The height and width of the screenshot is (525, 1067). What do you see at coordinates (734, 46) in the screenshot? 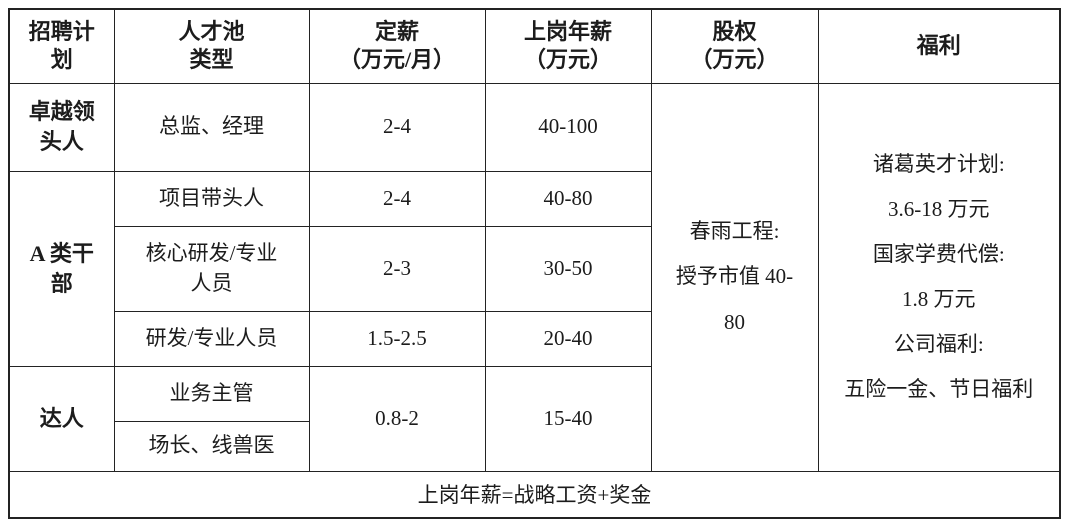
I see `column-header-equity: 股权 （万元）` at bounding box center [734, 46].